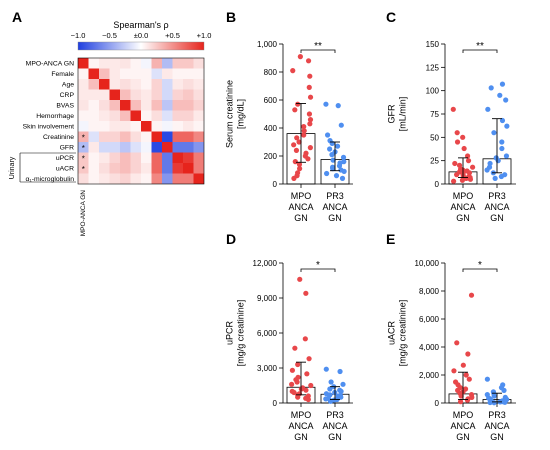 This screenshot has width=550, height=450. Describe the element at coordinates (140, 25) in the screenshot. I see `heatmap-title: Spearman's ρ` at that location.